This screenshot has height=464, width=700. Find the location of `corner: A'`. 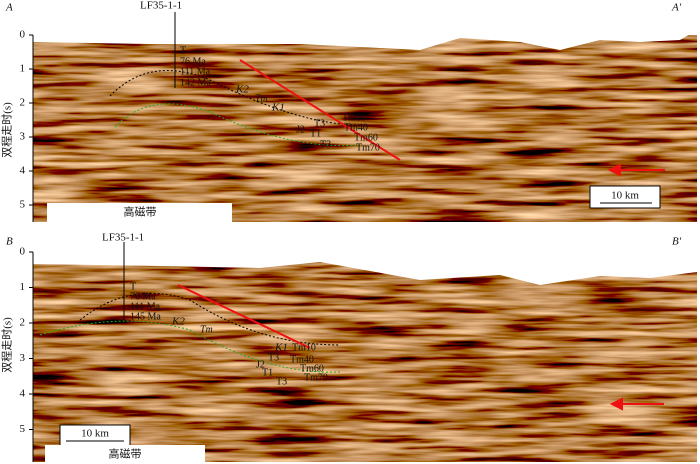

corner: A' is located at coordinates (676, 8).